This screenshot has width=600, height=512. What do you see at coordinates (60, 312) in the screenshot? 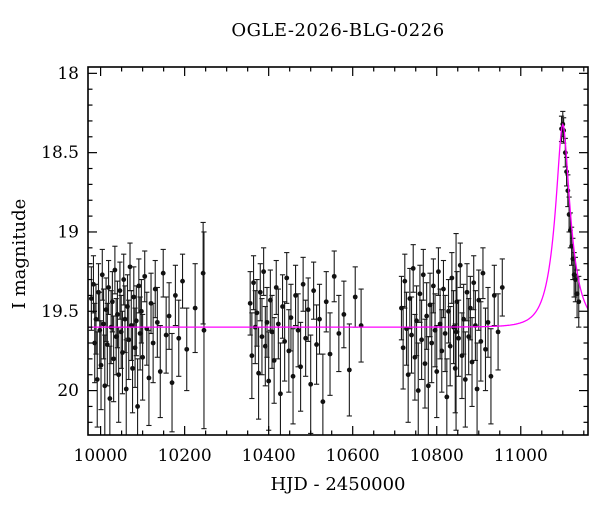
I see `y-tick-label: 19.5` at bounding box center [60, 312].